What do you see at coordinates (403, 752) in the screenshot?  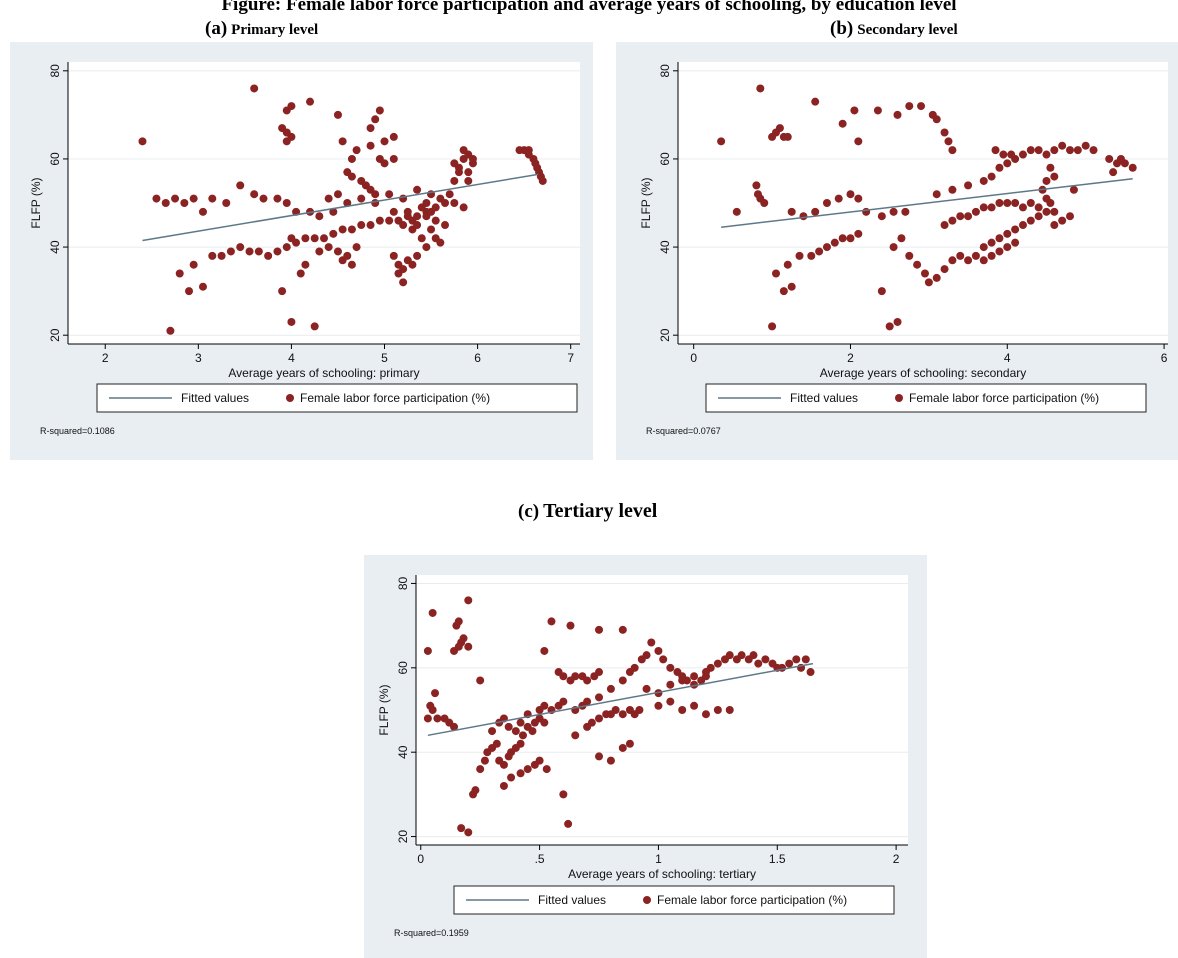 I see `y-tick-label: 40` at bounding box center [403, 752].